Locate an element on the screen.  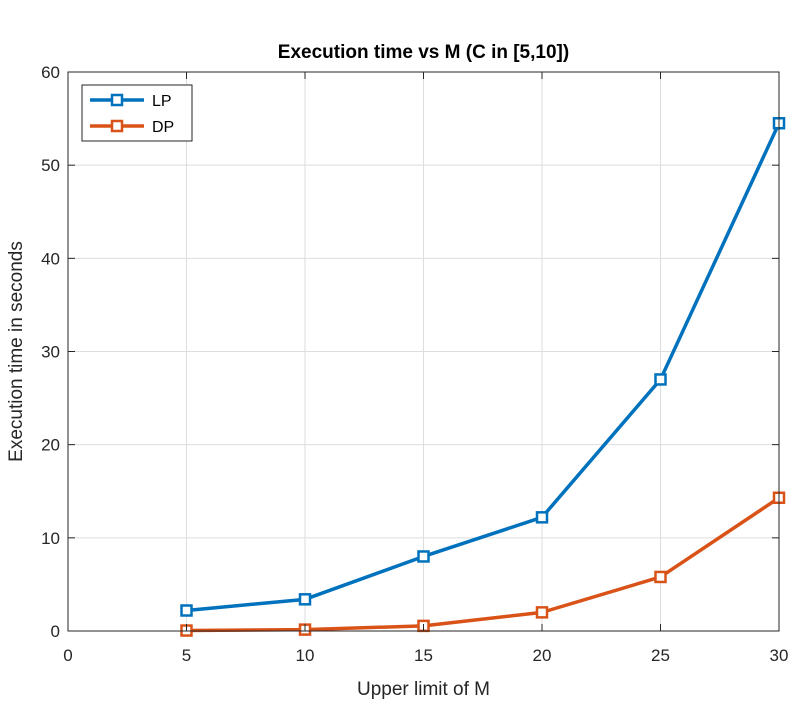
legend-label-dp: DP is located at coordinates (163, 127).